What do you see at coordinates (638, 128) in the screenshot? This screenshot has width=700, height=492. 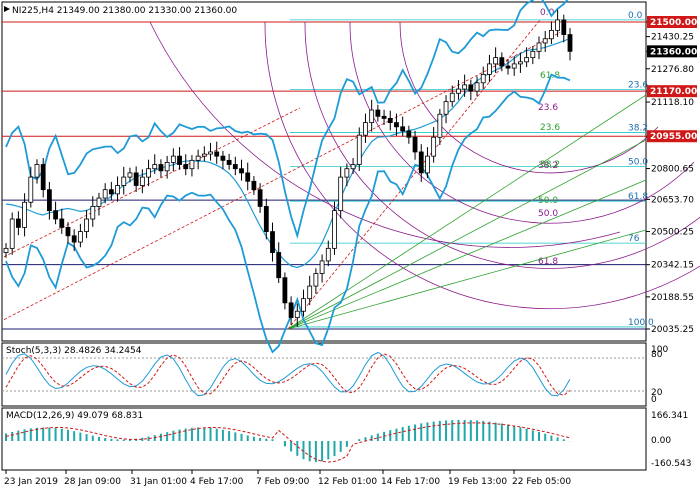 I see `fib-retrace-label: 38.2` at bounding box center [638, 128].